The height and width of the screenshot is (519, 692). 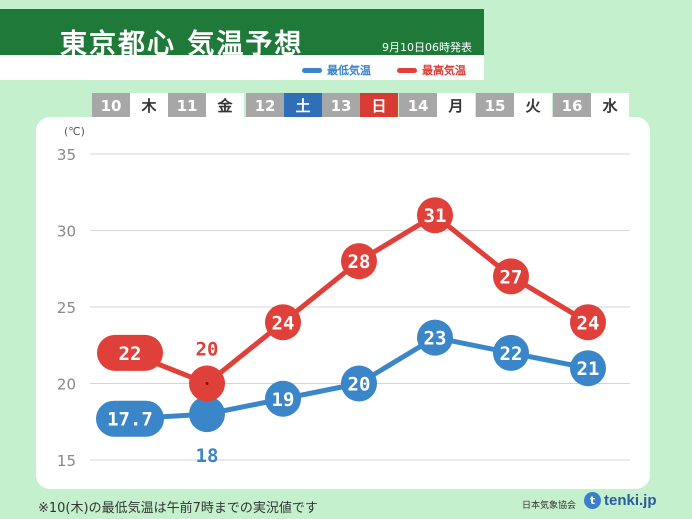 What do you see at coordinates (427, 47) in the screenshot?
I see `issued-time: 9月10日06時発表` at bounding box center [427, 47].